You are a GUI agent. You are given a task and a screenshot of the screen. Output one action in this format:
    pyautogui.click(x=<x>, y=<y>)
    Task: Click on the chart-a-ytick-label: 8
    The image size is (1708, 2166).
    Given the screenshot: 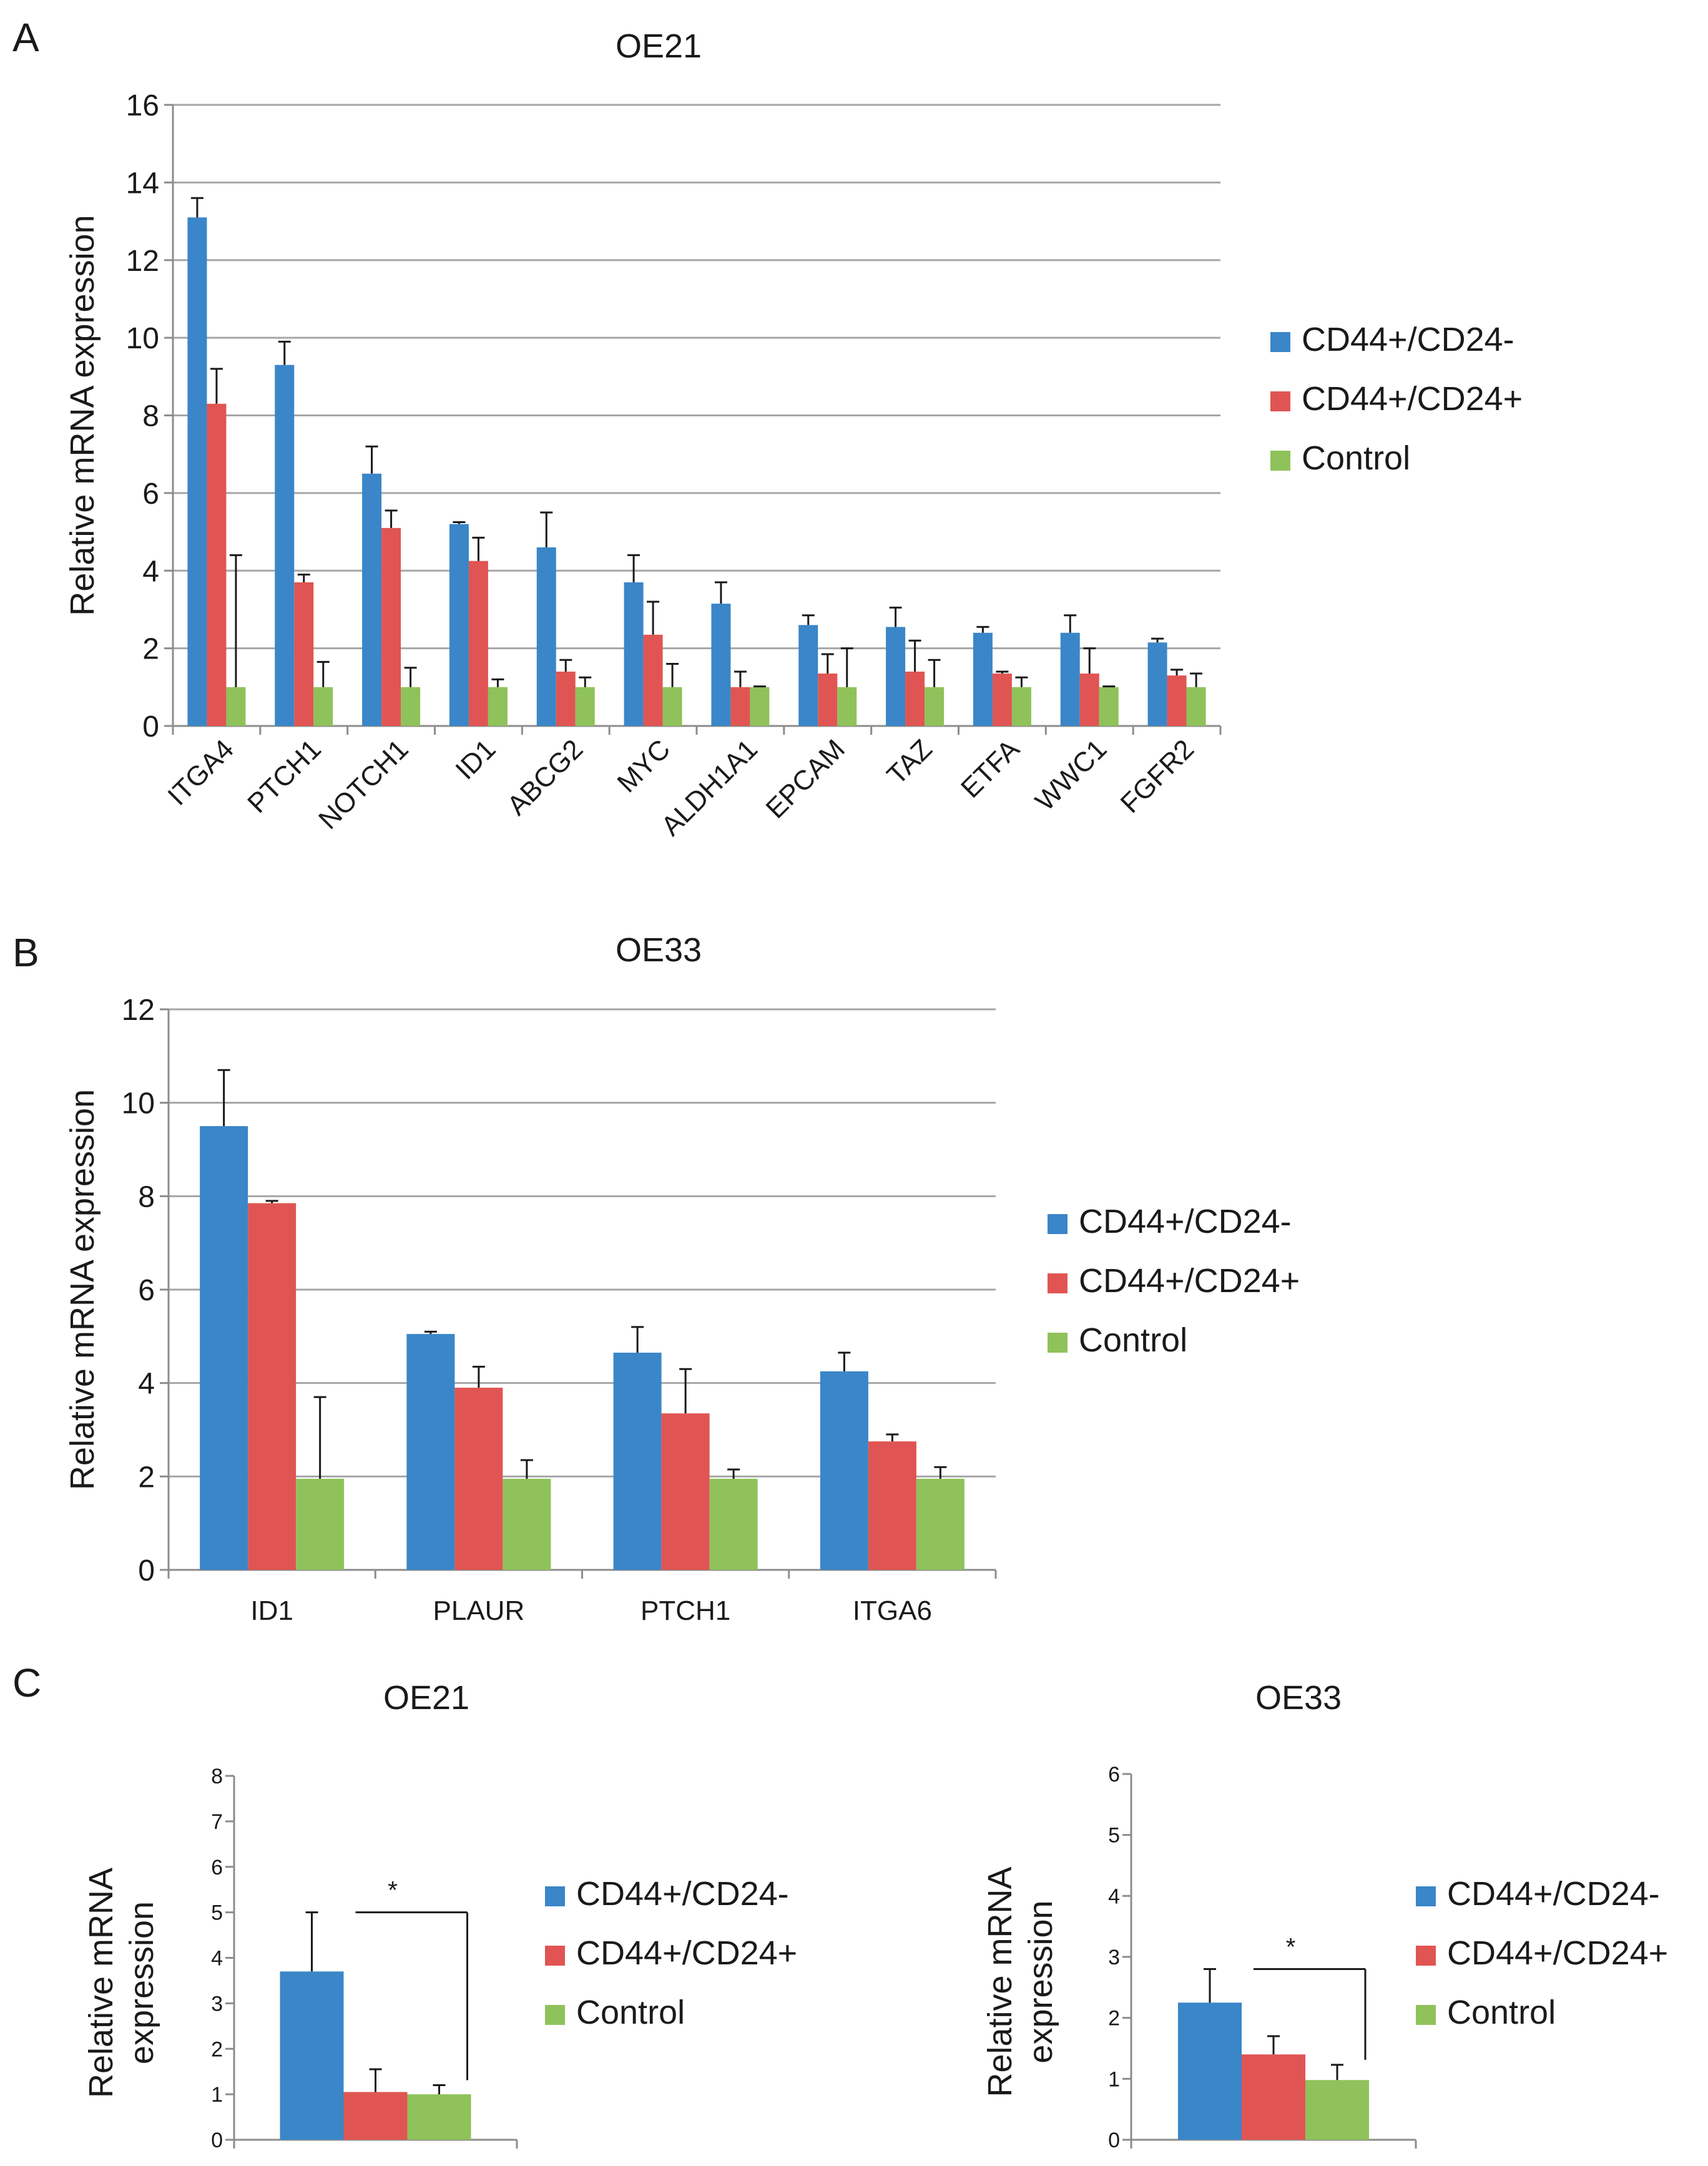 What is the action you would take?
    pyautogui.click(x=150, y=416)
    